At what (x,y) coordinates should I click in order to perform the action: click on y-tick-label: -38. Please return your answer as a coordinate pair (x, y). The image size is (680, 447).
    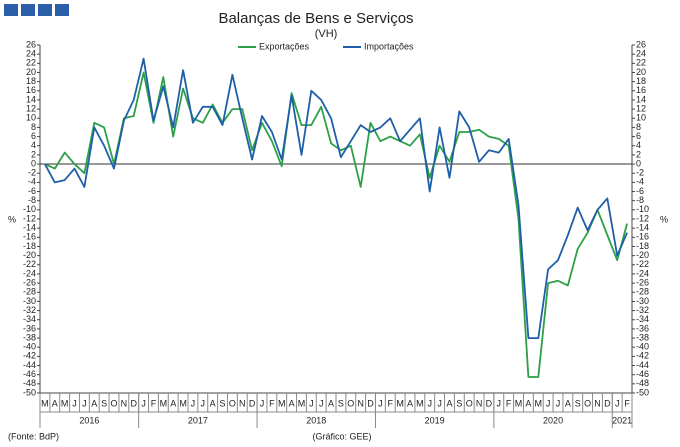
    Looking at the image, I should click on (29, 337).